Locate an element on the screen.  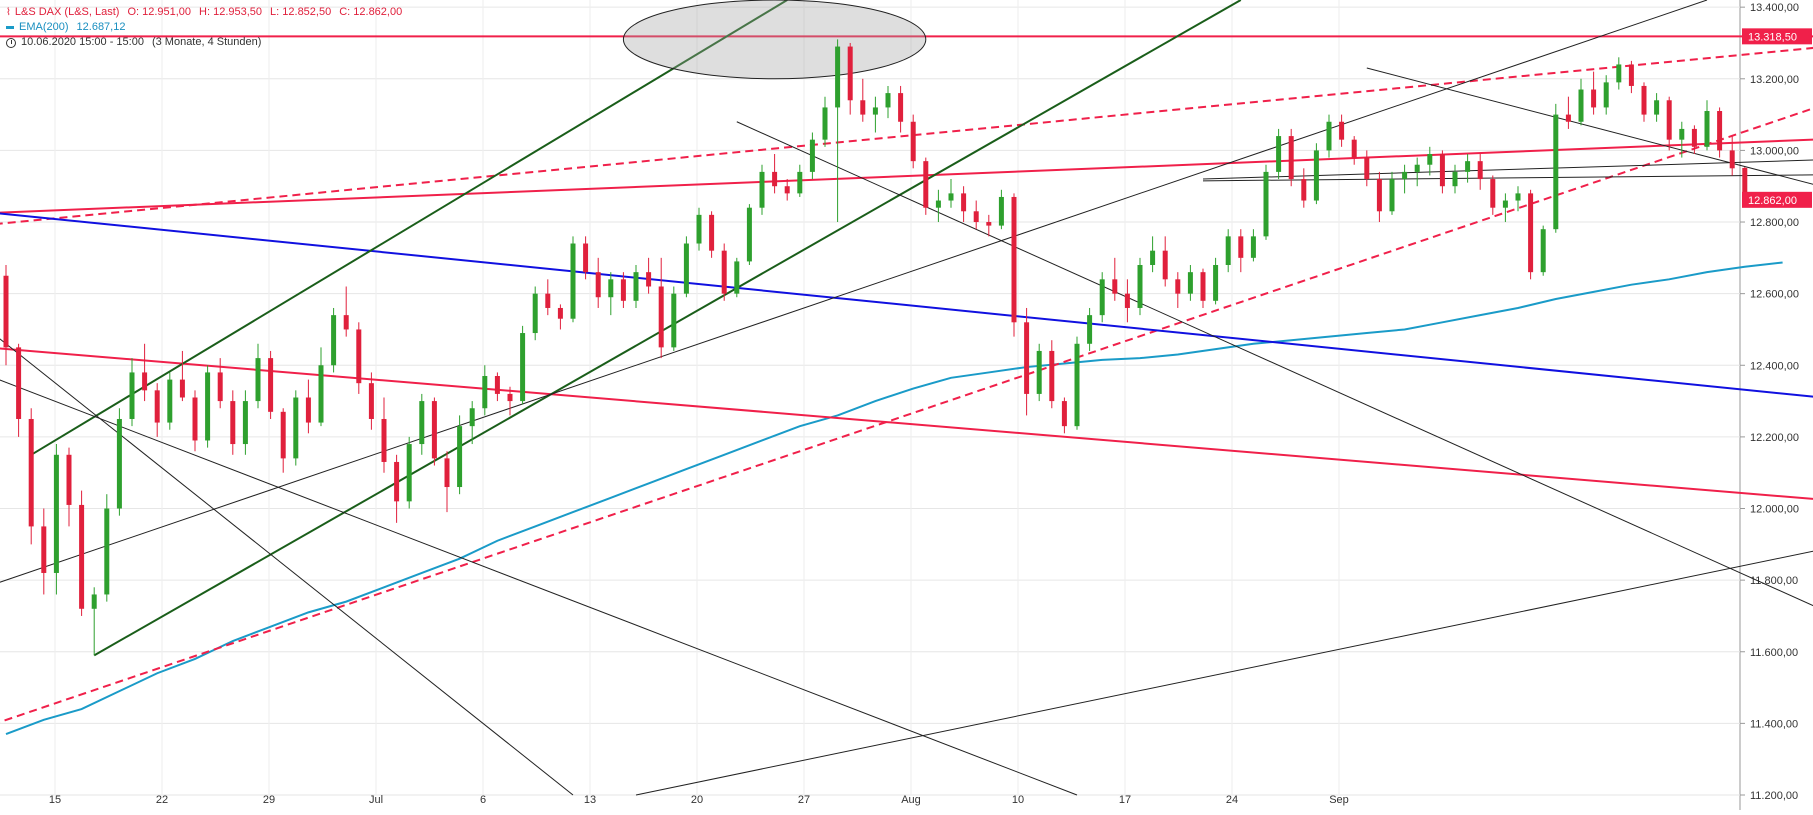
y-tick-label: 11.200,00 is located at coordinates (1774, 796).